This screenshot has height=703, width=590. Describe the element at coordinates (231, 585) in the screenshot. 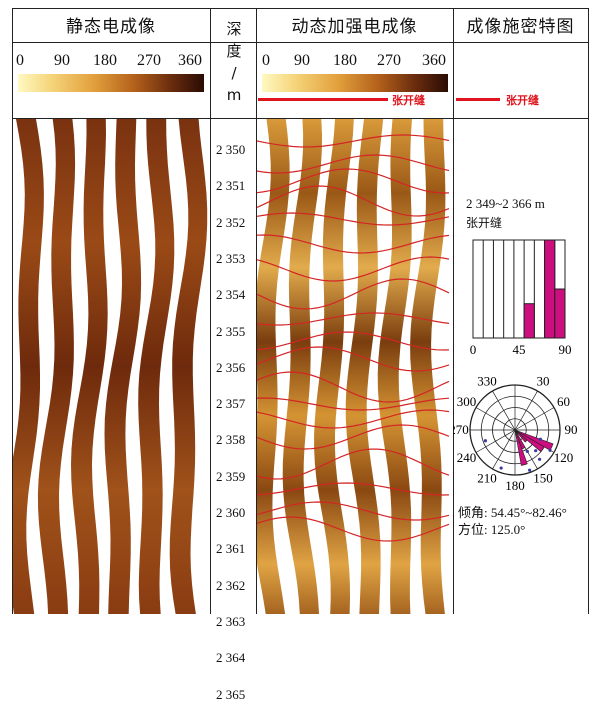

I see `depth-label: 2 362` at that location.